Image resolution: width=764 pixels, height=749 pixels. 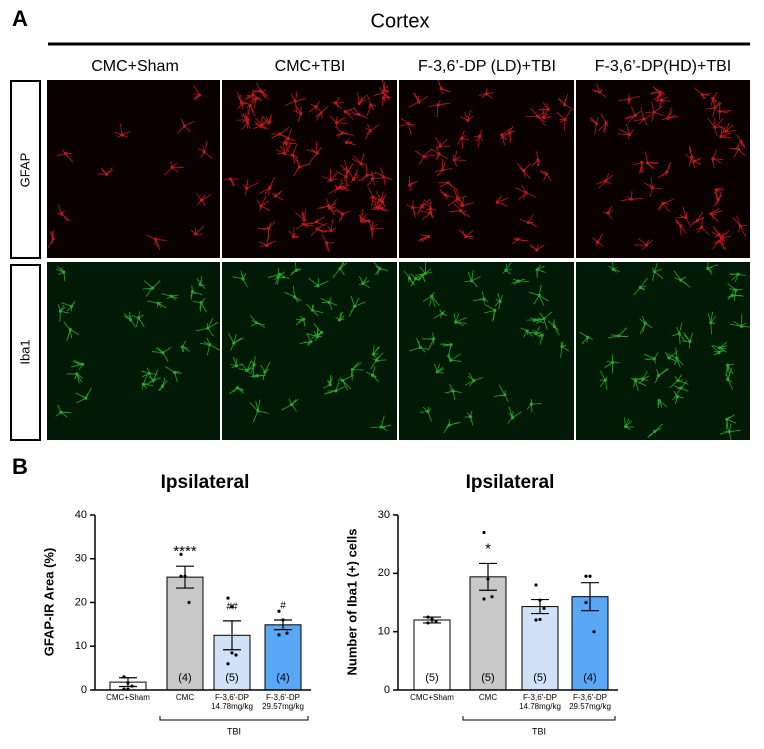 I want to click on x-tick-label: CMC, so click(x=185, y=697).